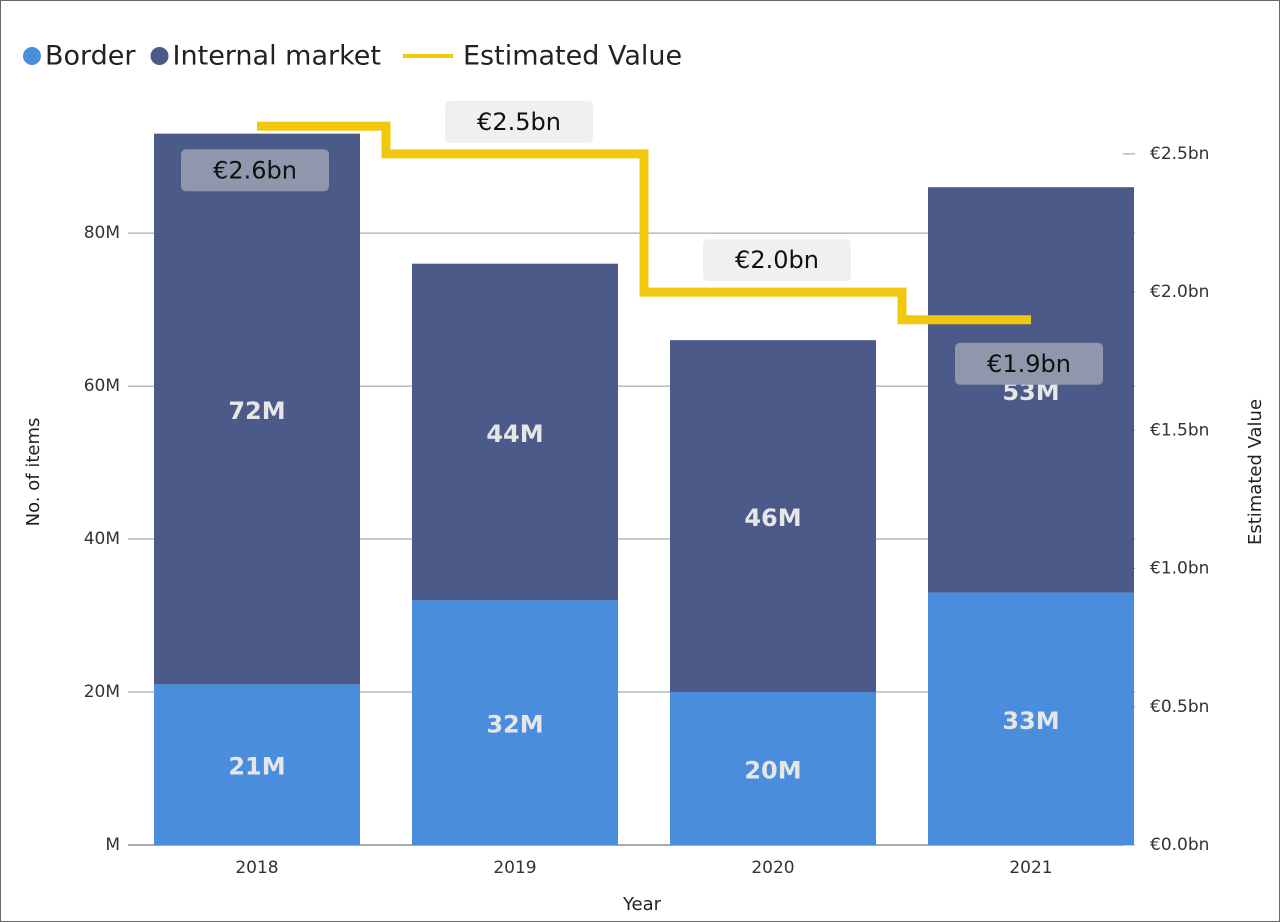 This screenshot has height=922, width=1280. Describe the element at coordinates (1030, 868) in the screenshot. I see `x-tick-label: 2021` at that location.